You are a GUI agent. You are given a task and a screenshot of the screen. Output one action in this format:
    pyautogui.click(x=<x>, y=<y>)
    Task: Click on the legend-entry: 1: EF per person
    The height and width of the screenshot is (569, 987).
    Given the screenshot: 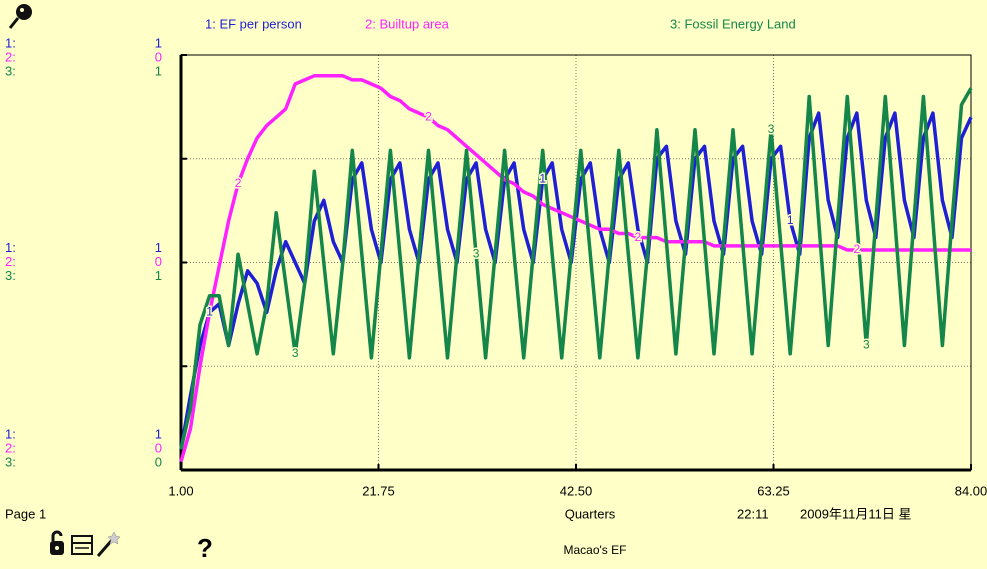 What is the action you would take?
    pyautogui.click(x=253, y=23)
    